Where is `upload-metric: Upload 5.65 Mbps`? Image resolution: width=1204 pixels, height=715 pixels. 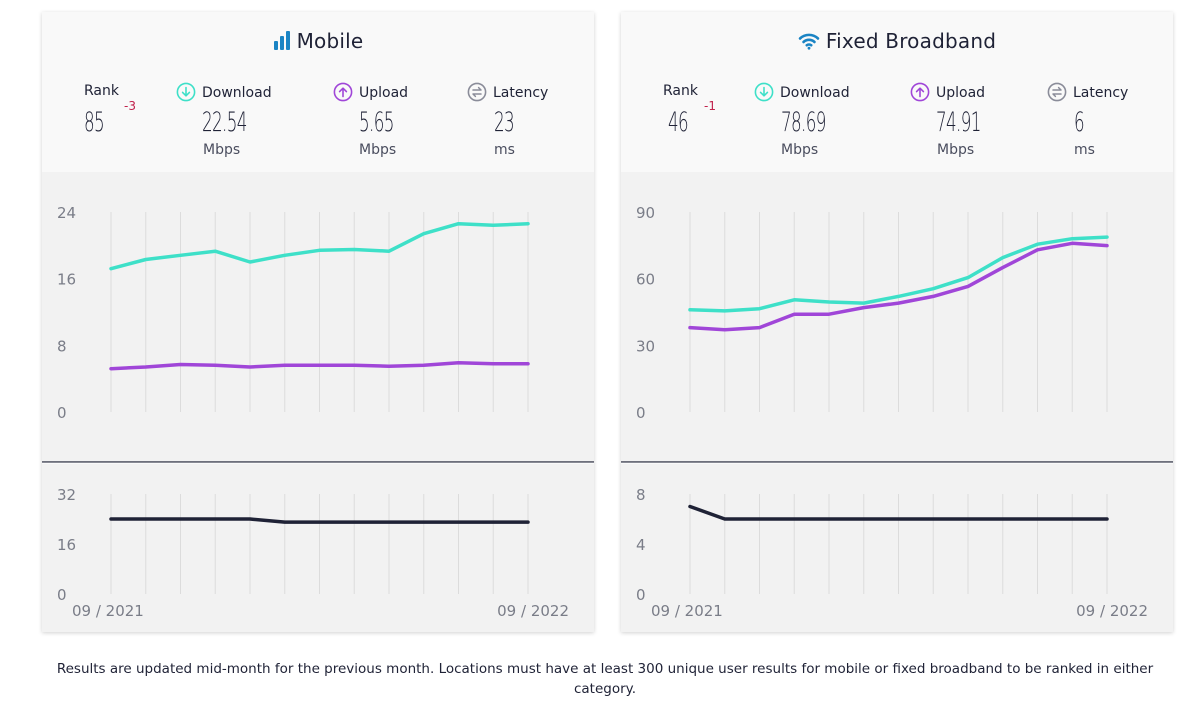 upload-metric: Upload 5.65 Mbps is located at coordinates (393, 122).